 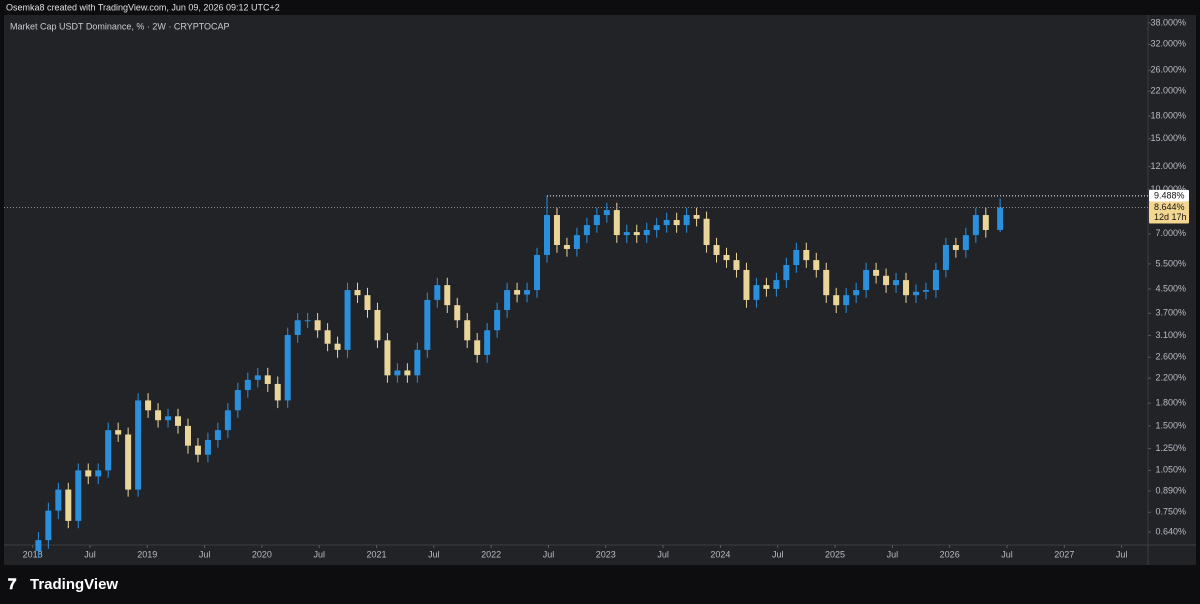 I want to click on price-label: 8.644%, so click(x=1169, y=207).